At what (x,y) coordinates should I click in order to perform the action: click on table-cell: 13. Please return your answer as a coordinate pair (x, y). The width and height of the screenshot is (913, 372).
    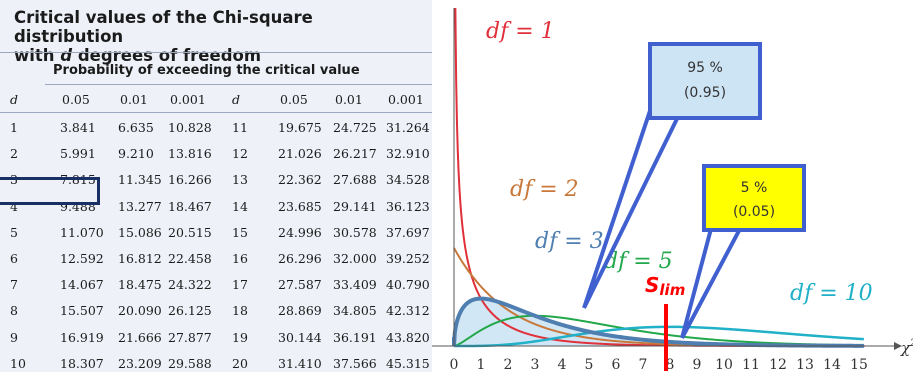
    Looking at the image, I should click on (240, 180).